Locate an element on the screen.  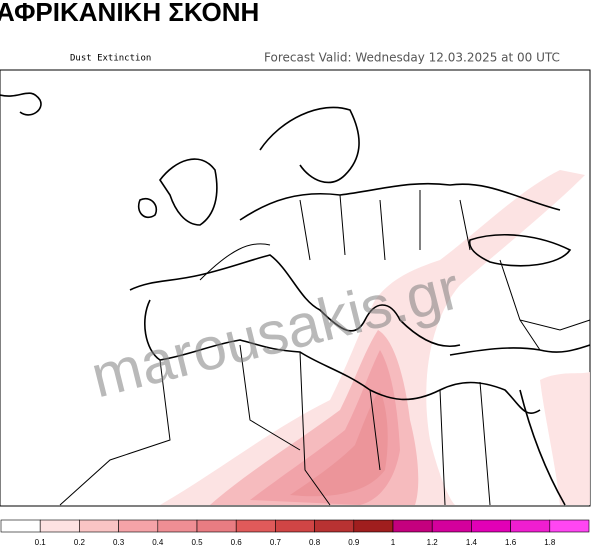
product-name: Dust Extinction is located at coordinates (110, 59).